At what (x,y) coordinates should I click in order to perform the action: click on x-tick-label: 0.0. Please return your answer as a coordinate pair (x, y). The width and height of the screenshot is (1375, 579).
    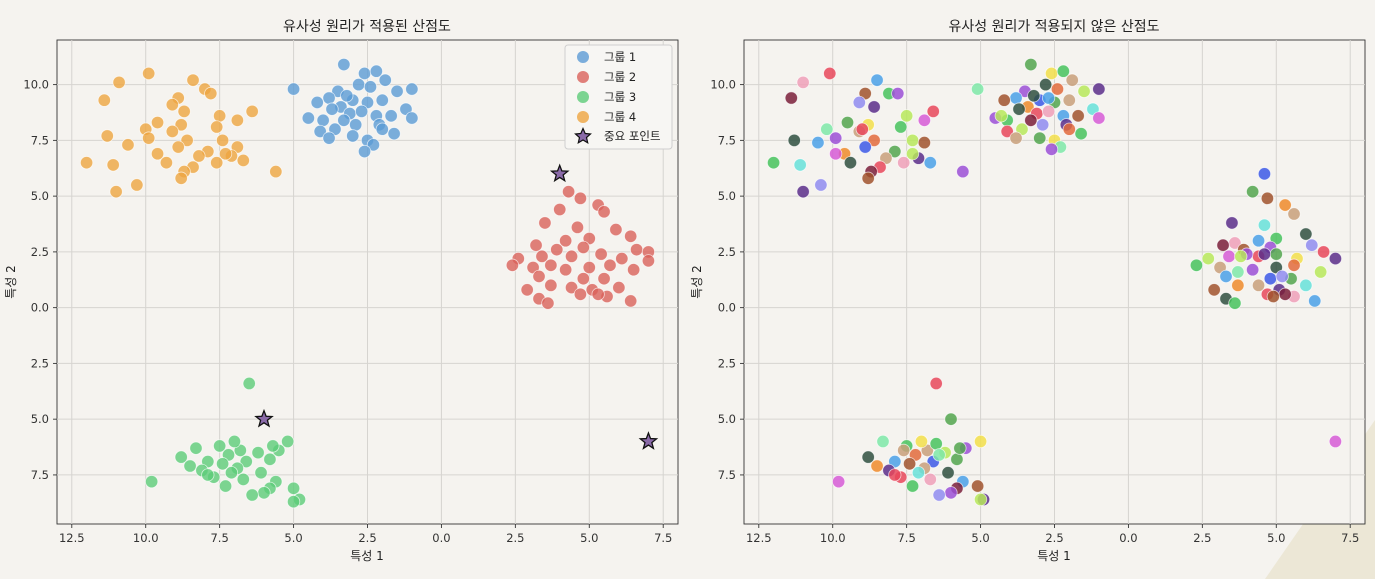
    Looking at the image, I should click on (441, 538).